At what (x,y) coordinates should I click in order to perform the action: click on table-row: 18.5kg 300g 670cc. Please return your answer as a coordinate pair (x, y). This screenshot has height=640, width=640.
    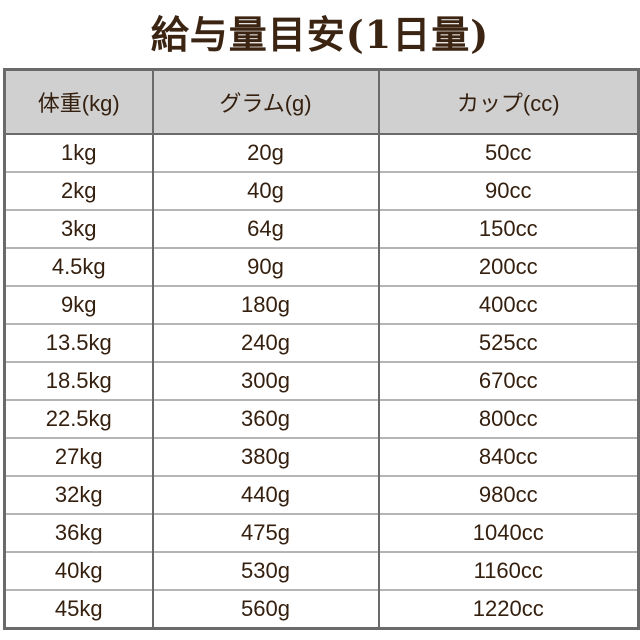
    Looking at the image, I should click on (321, 380).